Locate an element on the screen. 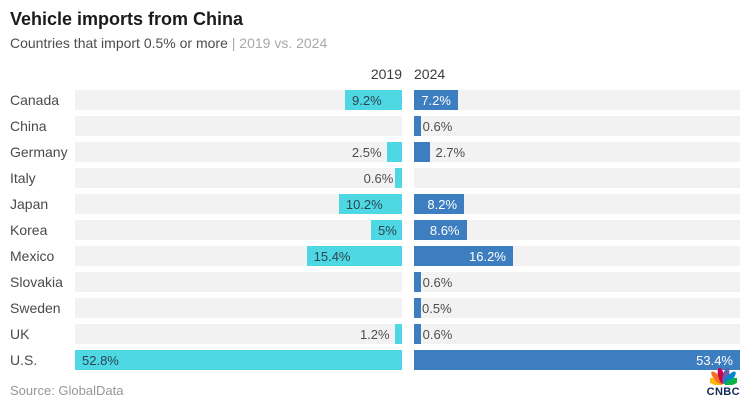 The height and width of the screenshot is (405, 750). chart-row: Korea 5% 8.6% is located at coordinates (375, 230).